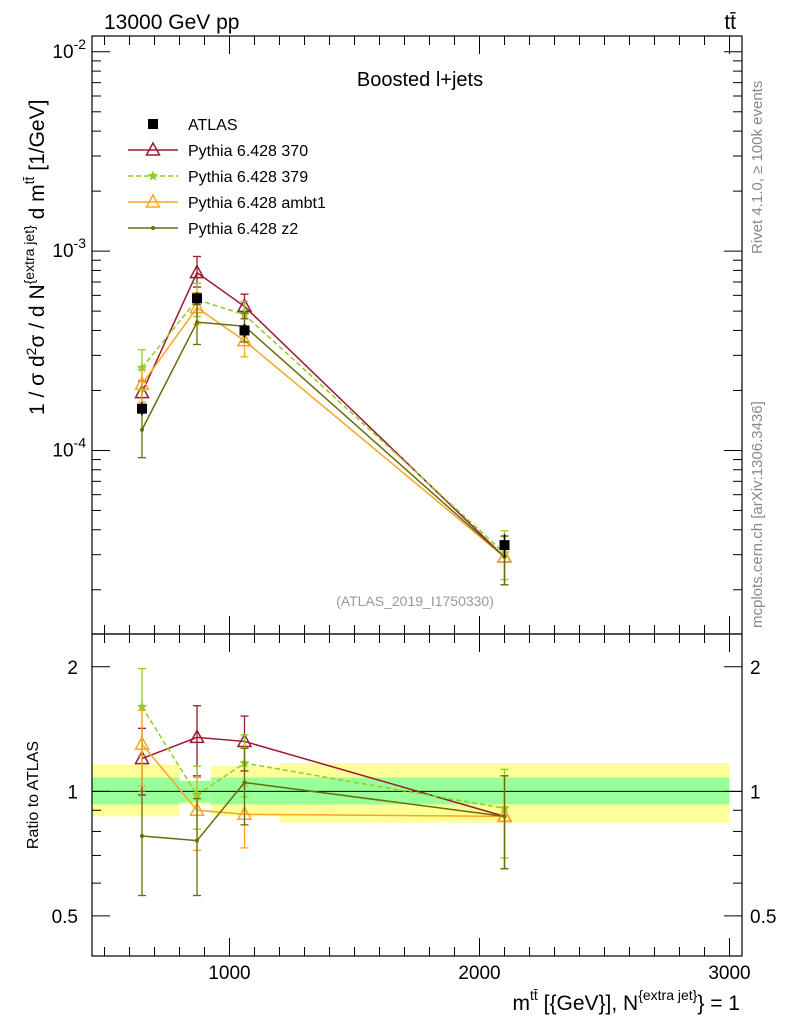 The width and height of the screenshot is (786, 1024). Describe the element at coordinates (763, 917) in the screenshot. I see `ratio-y-tick-label-right: 0.5` at that location.